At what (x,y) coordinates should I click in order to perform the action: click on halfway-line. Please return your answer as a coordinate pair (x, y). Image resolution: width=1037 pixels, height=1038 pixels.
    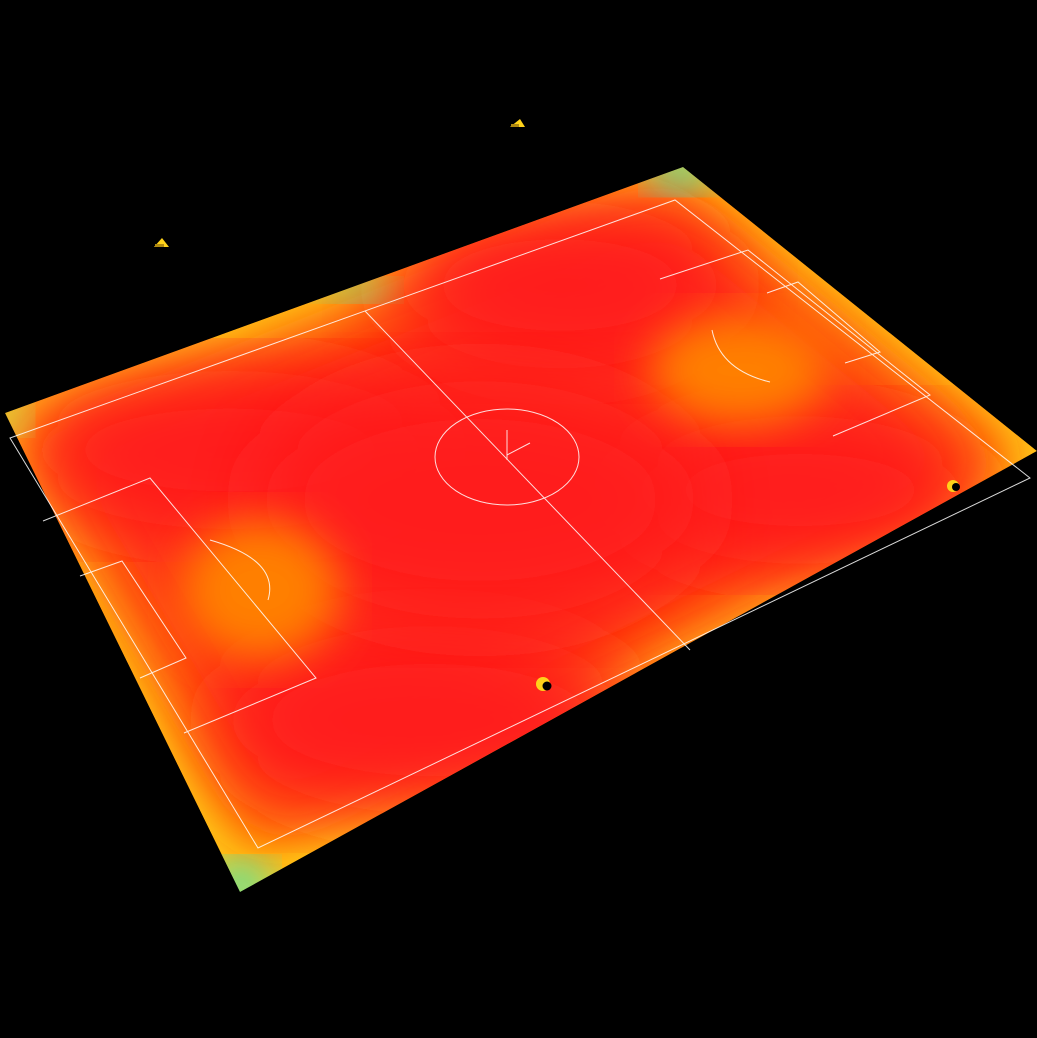
    Looking at the image, I should click on (527, 480).